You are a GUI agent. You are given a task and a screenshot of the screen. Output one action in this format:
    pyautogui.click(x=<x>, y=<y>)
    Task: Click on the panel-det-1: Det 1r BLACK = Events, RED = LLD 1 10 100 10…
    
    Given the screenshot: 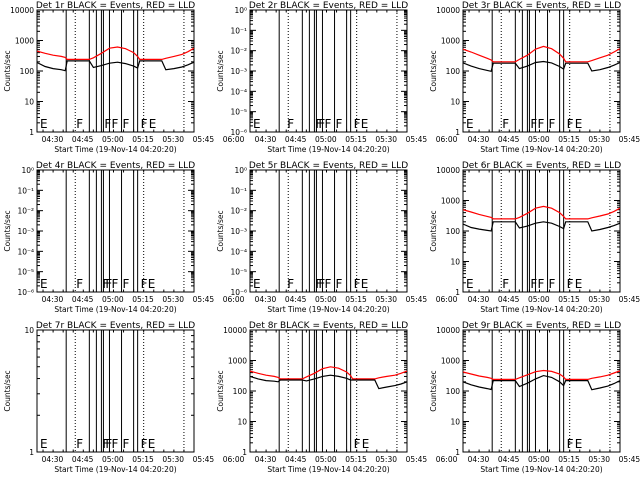 What is the action you would take?
    pyautogui.click(x=124, y=77)
    